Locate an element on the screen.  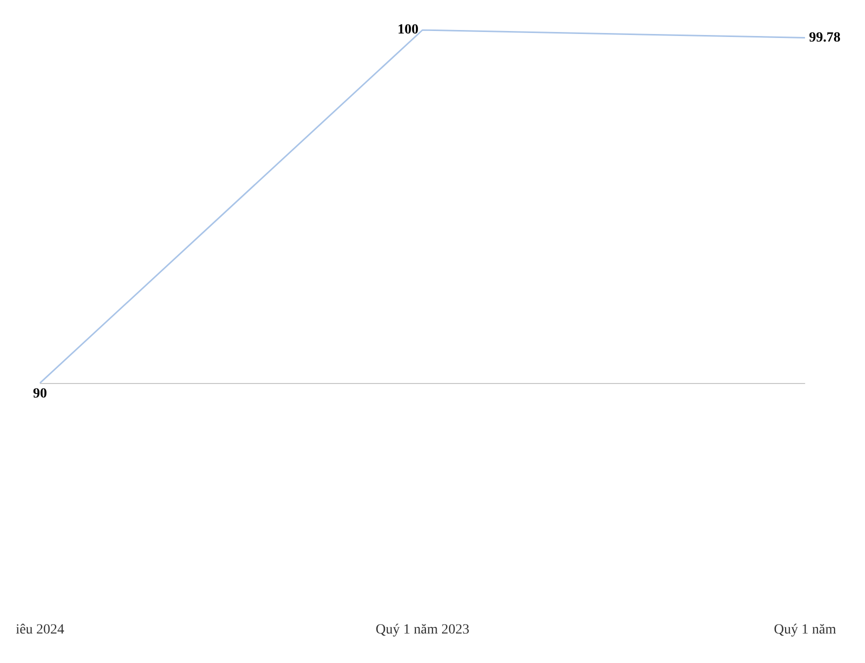
x-tick-label: iêu 2024 is located at coordinates (40, 630).